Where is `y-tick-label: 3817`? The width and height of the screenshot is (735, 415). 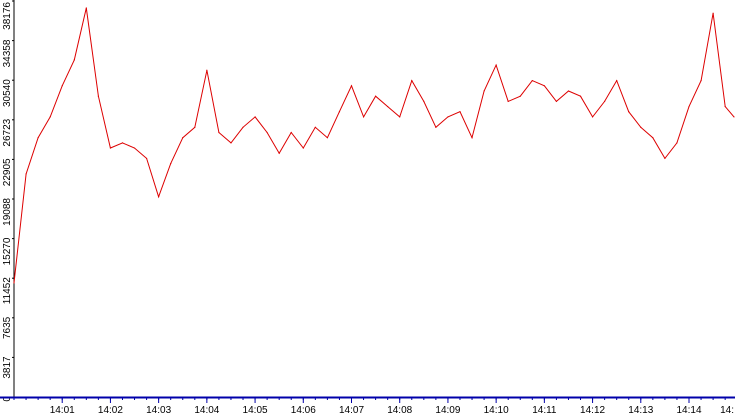 y-tick-label: 3817 is located at coordinates (7, 367).